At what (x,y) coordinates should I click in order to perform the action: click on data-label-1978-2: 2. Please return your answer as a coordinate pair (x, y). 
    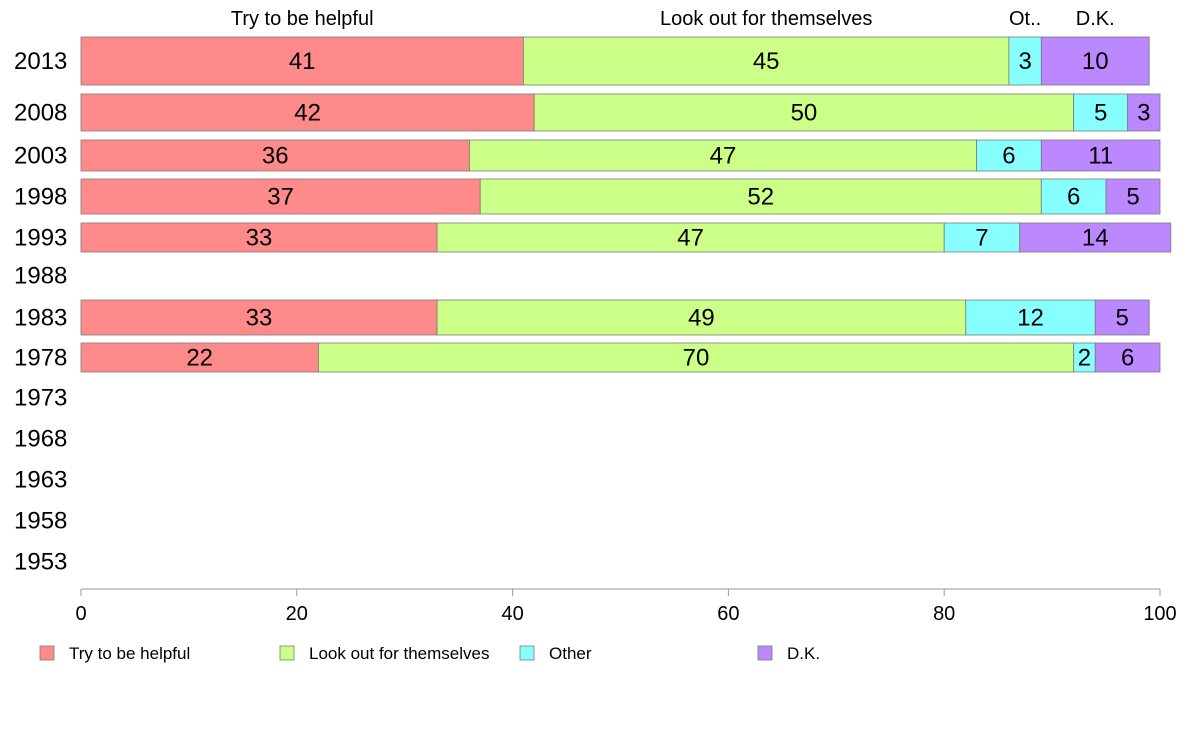
    Looking at the image, I should click on (1084, 358).